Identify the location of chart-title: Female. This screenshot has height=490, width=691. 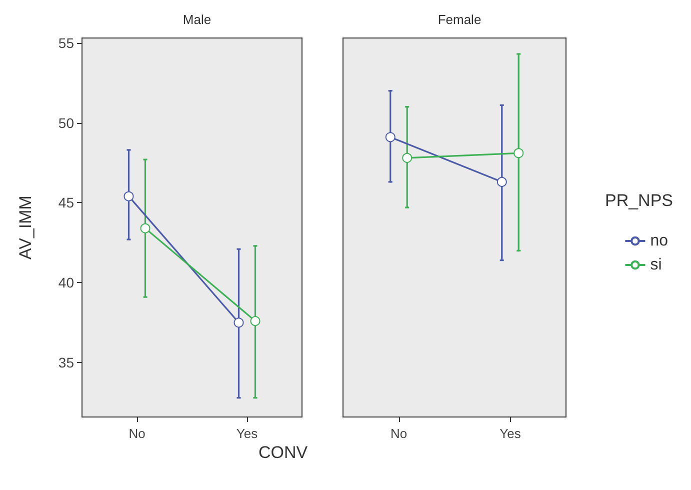
(460, 19).